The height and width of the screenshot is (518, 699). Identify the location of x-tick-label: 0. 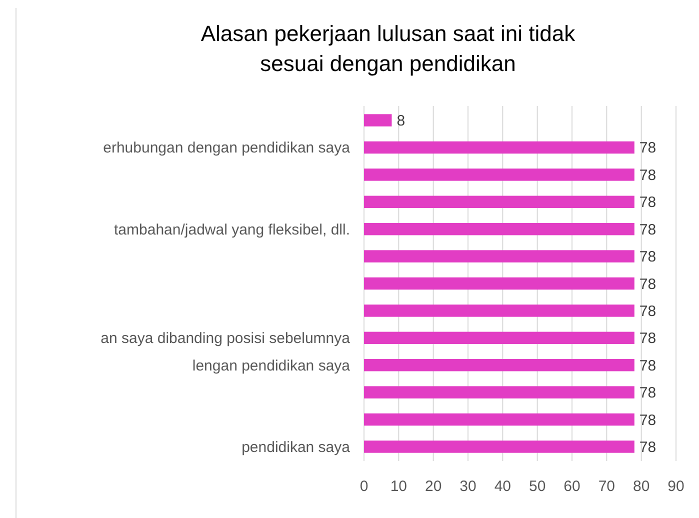
(364, 486).